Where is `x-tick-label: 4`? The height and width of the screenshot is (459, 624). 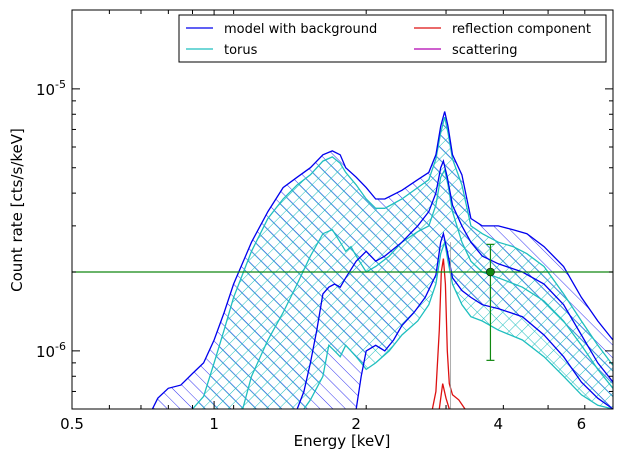 x-tick-label: 4 is located at coordinates (499, 424).